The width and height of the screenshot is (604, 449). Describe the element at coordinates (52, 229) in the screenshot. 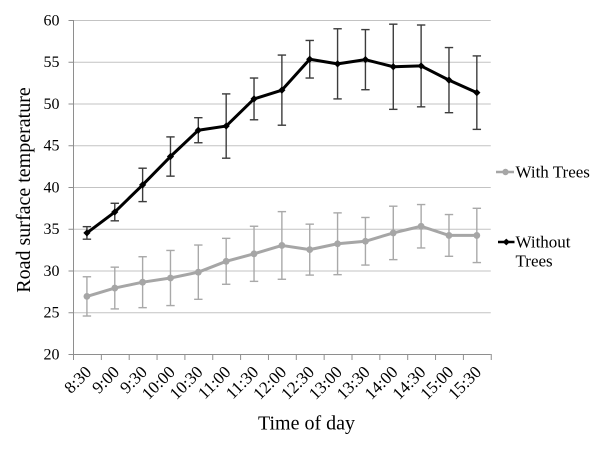

I see `svg-text: 35` at that location.